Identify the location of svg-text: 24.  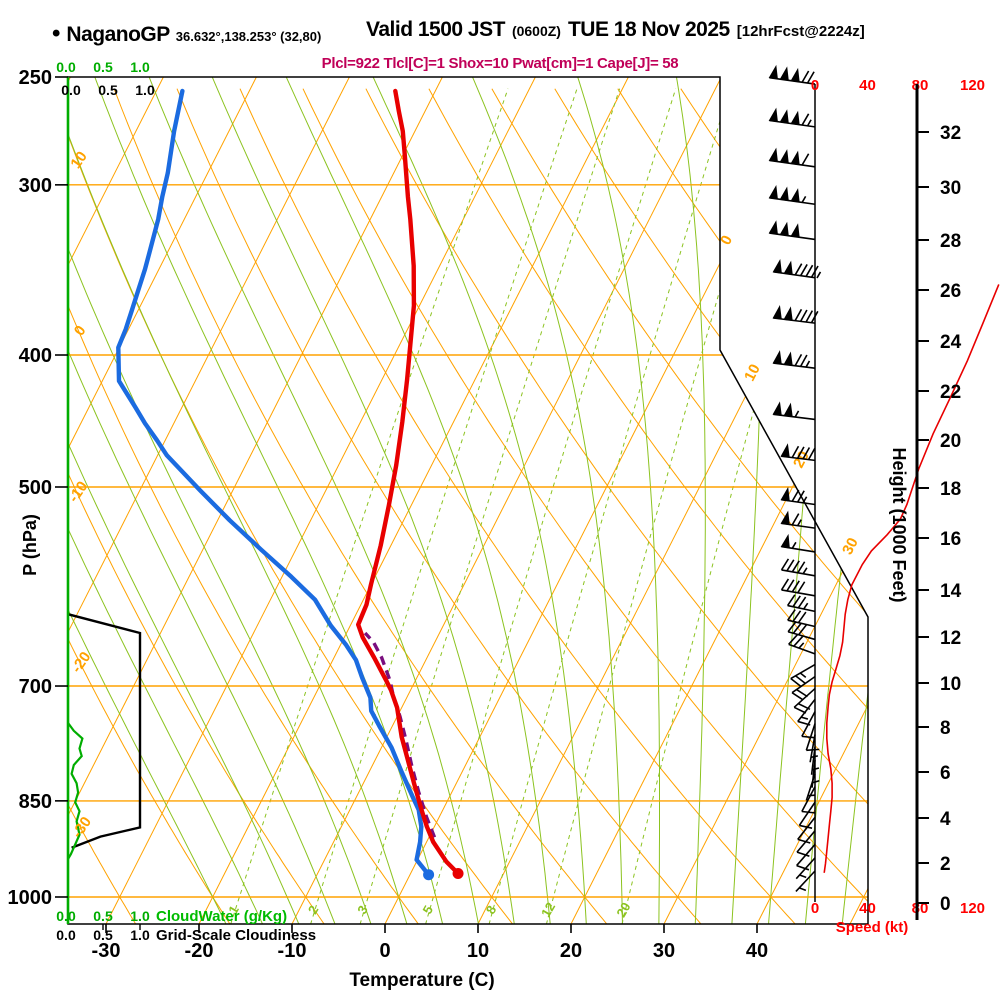
(951, 342).